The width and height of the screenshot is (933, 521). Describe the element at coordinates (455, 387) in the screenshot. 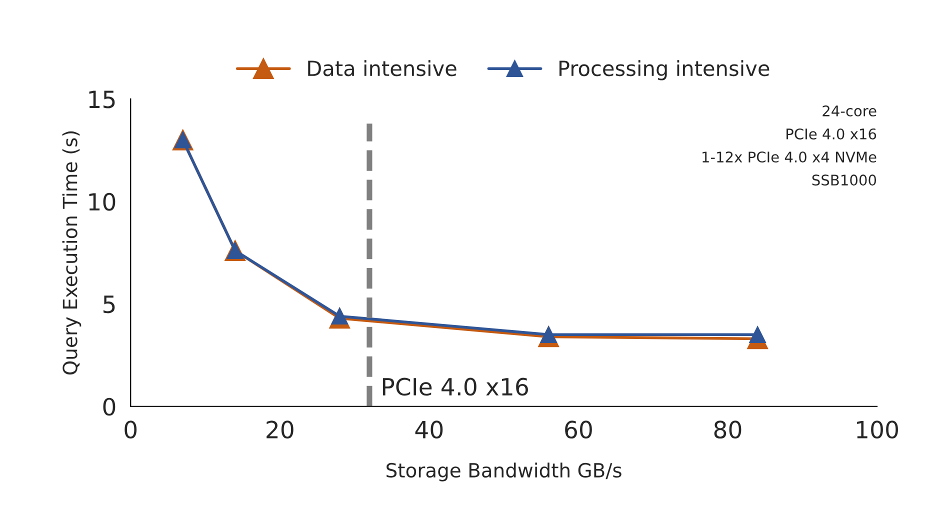

I see `ref-line-label: PCIe 4.0 x16` at that location.